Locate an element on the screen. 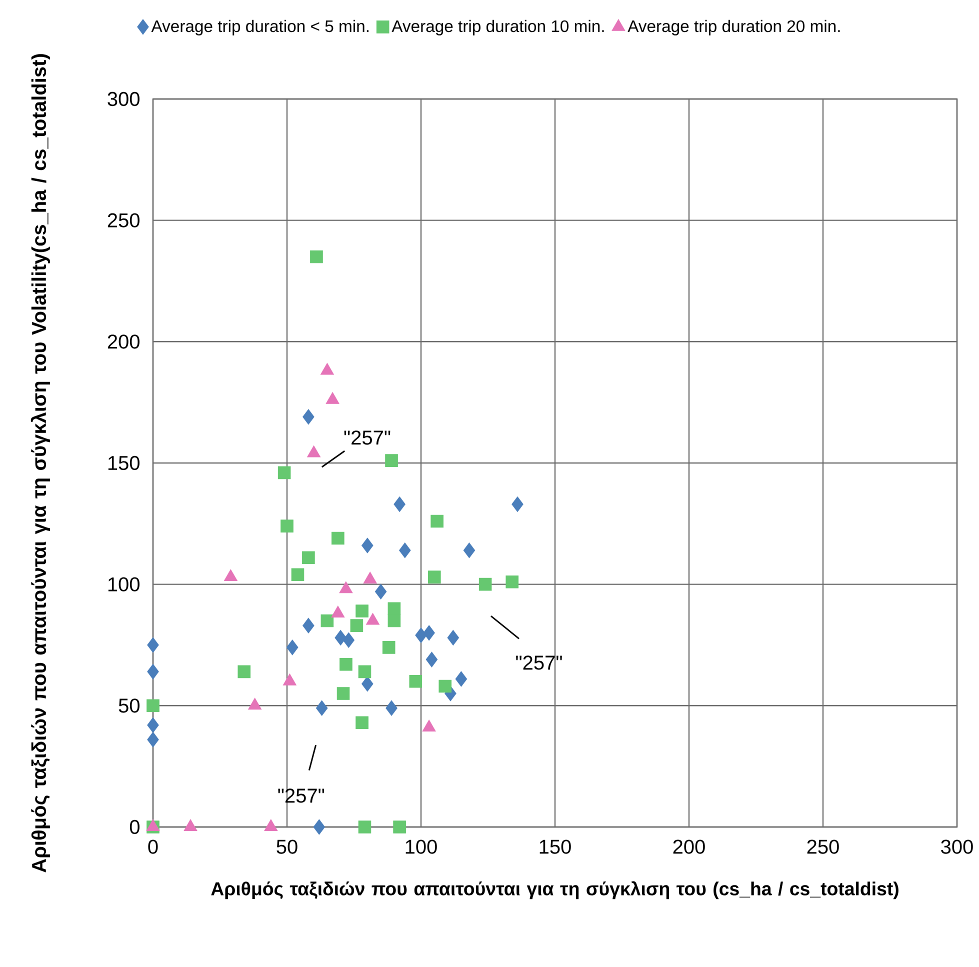 The height and width of the screenshot is (967, 979). y-tick-label: 250 is located at coordinates (124, 220).